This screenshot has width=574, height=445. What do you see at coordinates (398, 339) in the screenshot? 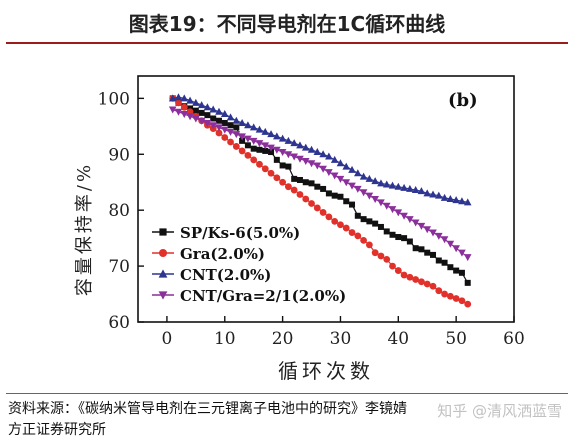
I see `x-tick-label: 40` at bounding box center [398, 339].